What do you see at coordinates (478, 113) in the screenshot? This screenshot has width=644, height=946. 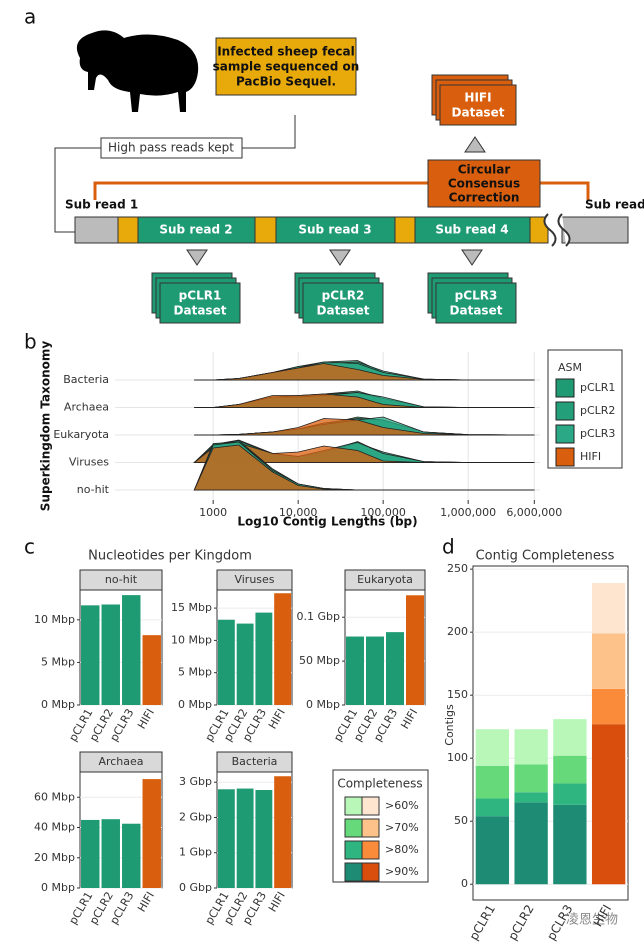 I see `hifi-text: Dataset` at bounding box center [478, 113].